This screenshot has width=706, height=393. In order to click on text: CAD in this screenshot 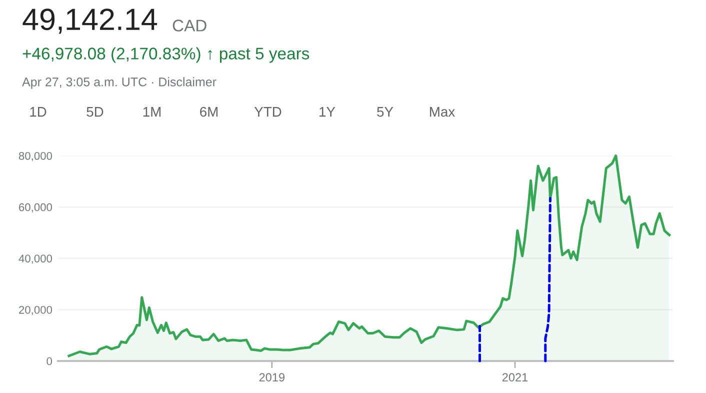, I will do `click(189, 26)`.